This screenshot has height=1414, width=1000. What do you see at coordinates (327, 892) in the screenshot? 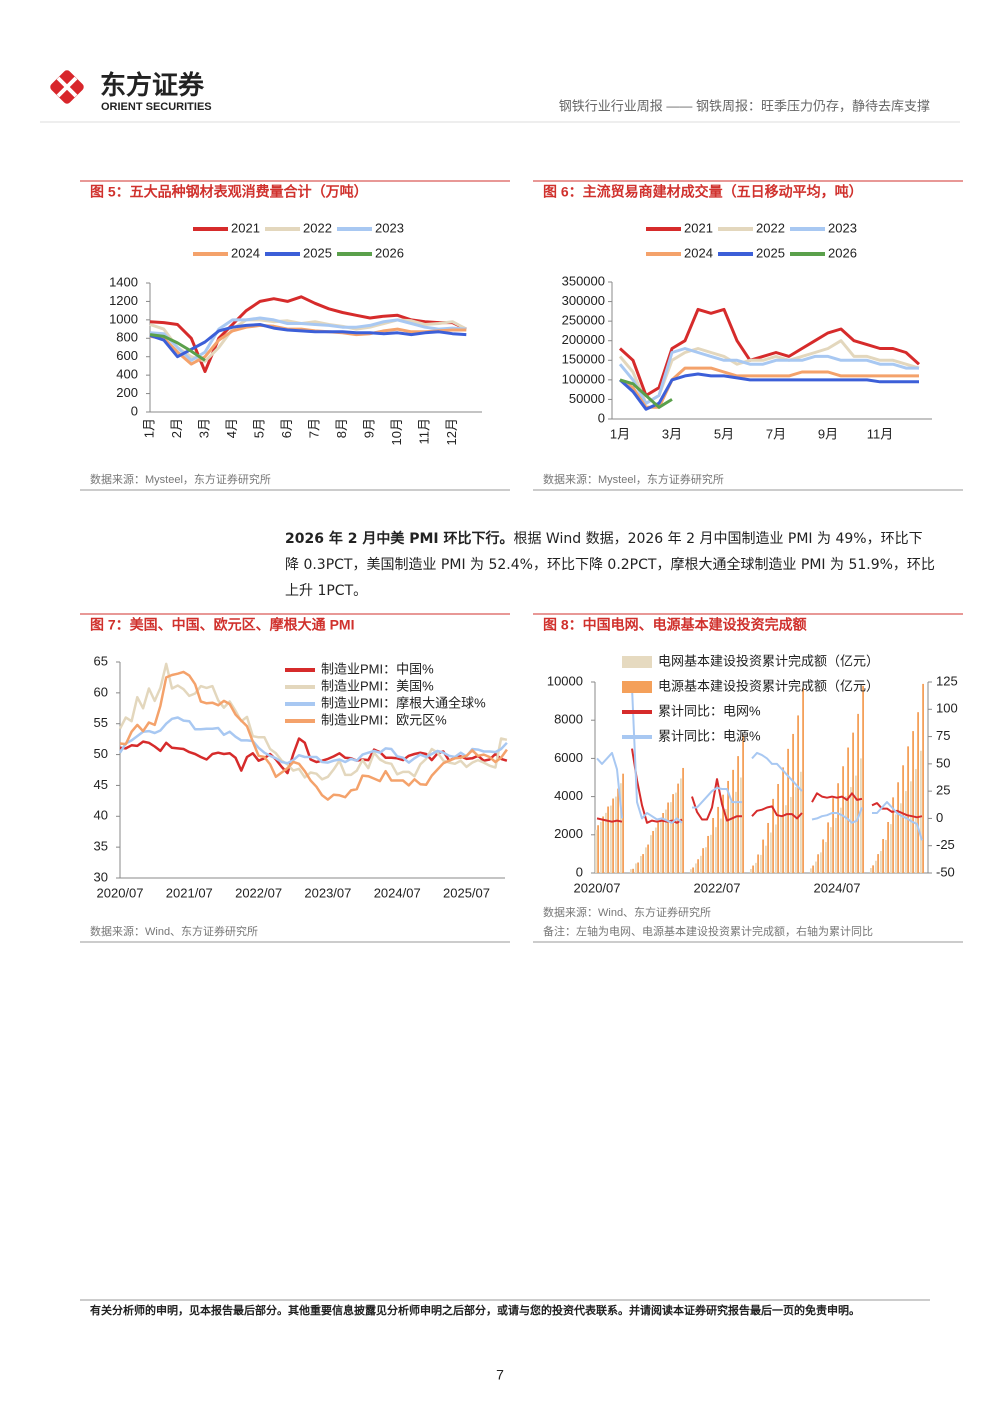
I see `x-tick-label: 2023/07` at bounding box center [327, 892].